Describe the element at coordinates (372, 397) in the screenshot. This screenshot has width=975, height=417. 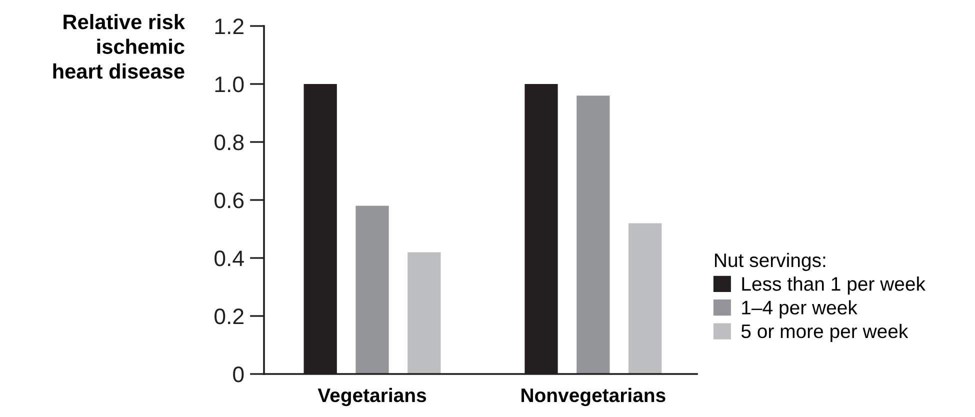
I see `x-tick-label: Vegetarians` at that location.